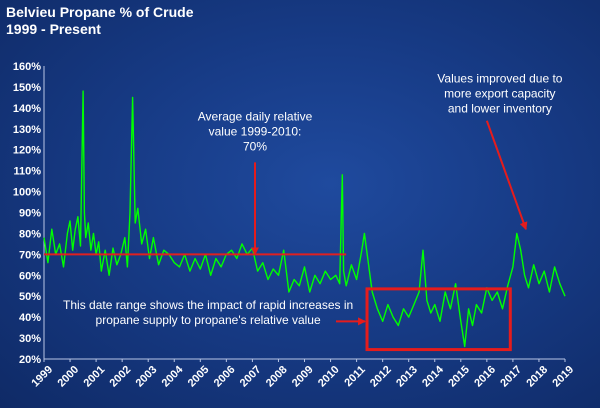  What do you see at coordinates (27, 109) in the screenshot?
I see `y-tick-label: 140%` at bounding box center [27, 109].